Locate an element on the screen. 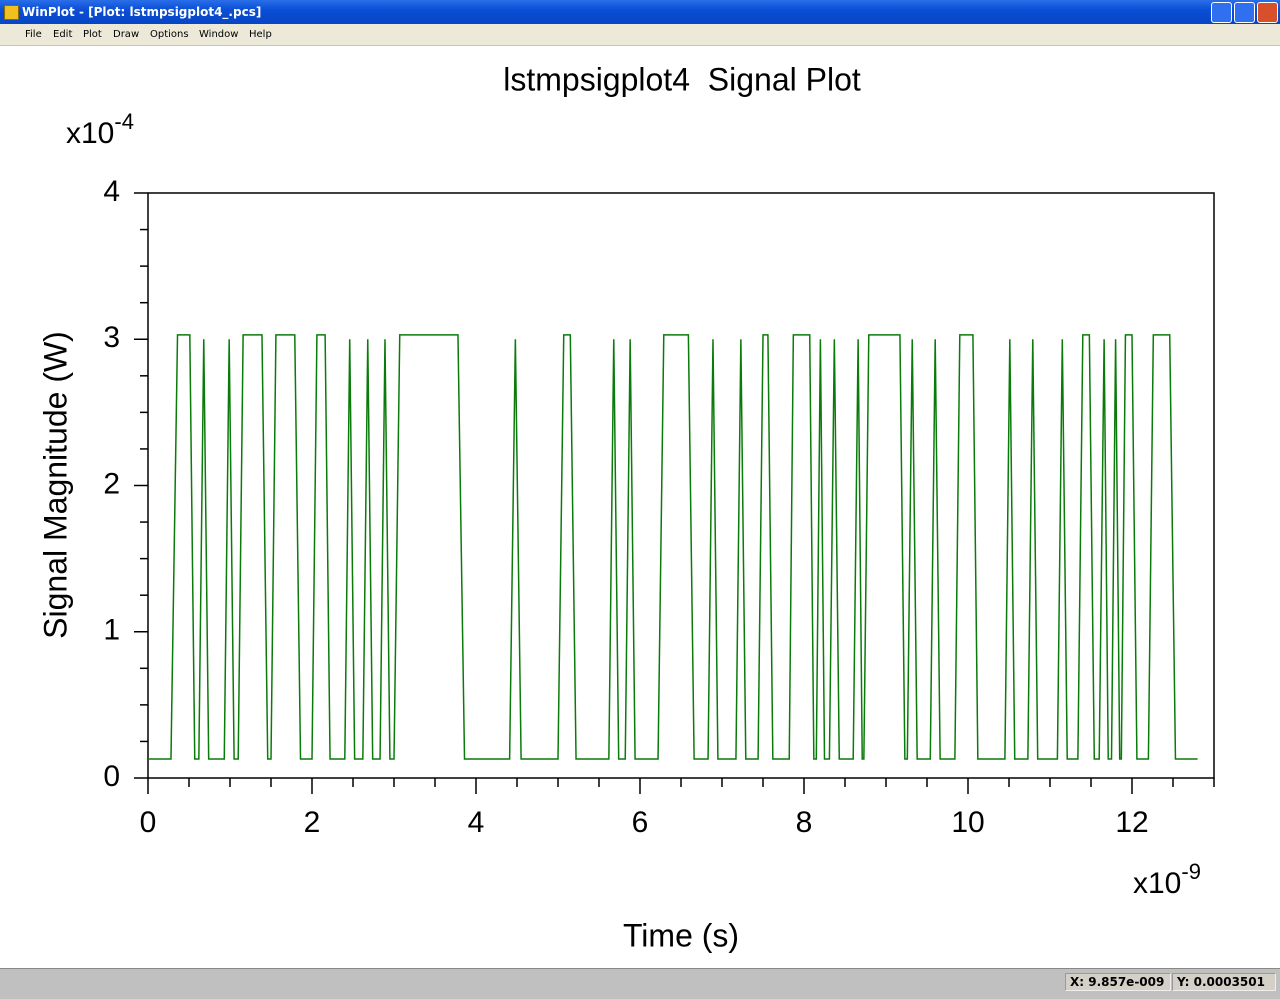 This screenshot has height=999, width=1280. x-tick-label: 6 is located at coordinates (640, 822).